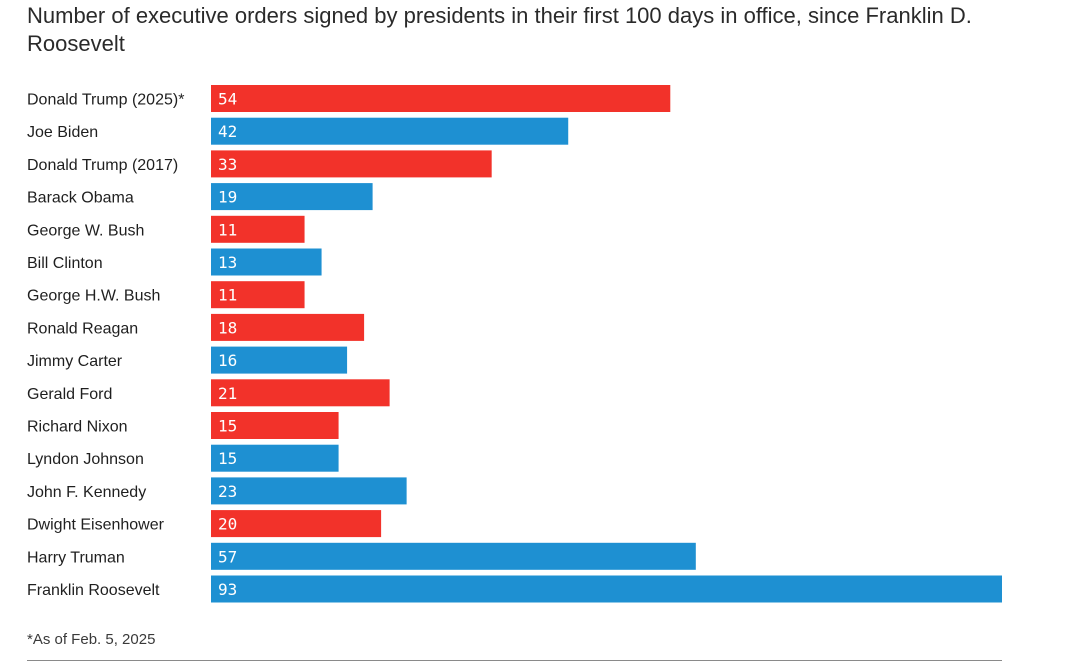 The width and height of the screenshot is (1080, 669). Describe the element at coordinates (91, 639) in the screenshot. I see `footnote: *As of Feb. 5, 2025` at that location.